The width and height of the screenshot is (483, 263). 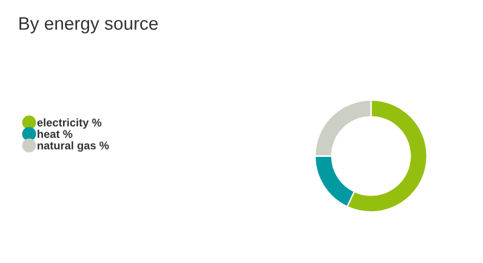 I want to click on legend-label: heat %, so click(x=55, y=134).